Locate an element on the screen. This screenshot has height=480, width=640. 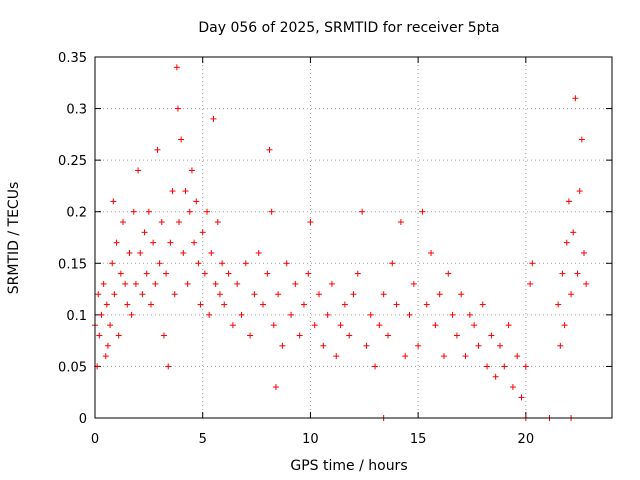
x-tick-label: 15 is located at coordinates (418, 439).